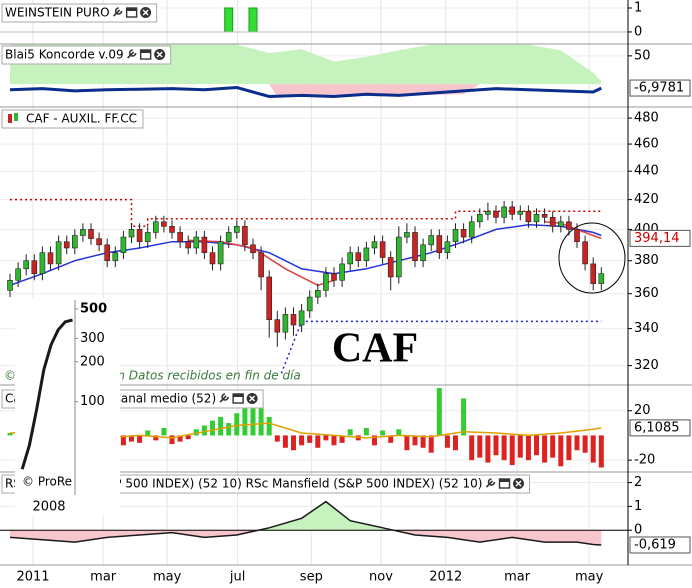  What do you see at coordinates (375, 349) in the screenshot?
I see `note: CAF` at bounding box center [375, 349].